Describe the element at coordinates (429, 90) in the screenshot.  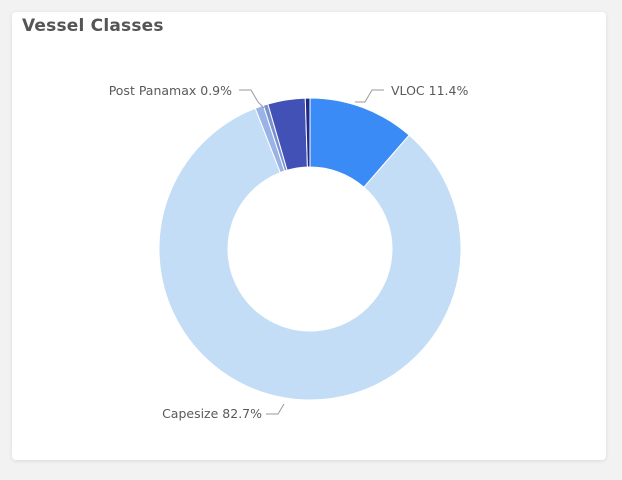
I see `data-label-vloc: VLOC 11.4%` at that location.